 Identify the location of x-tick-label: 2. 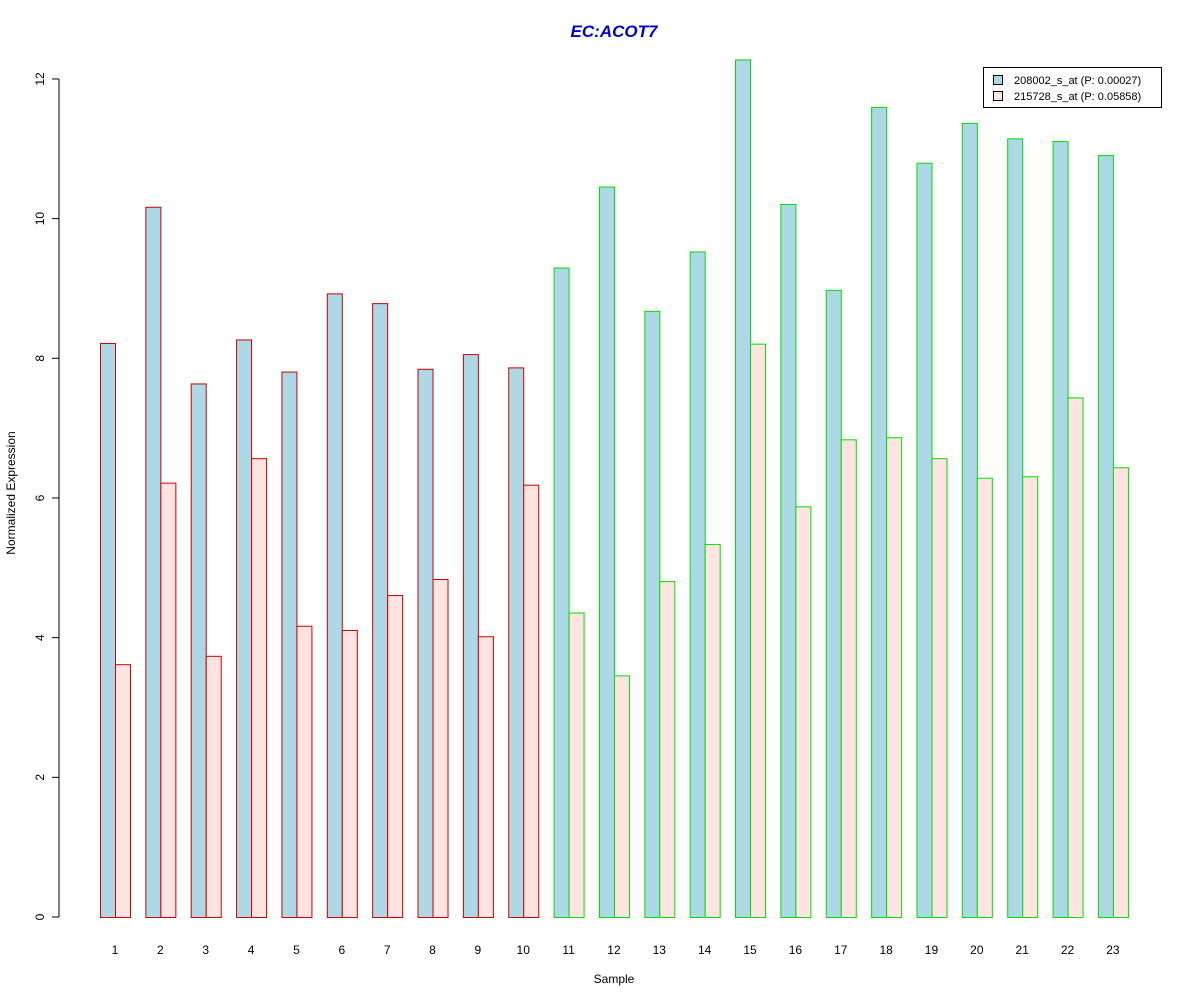
(160, 950).